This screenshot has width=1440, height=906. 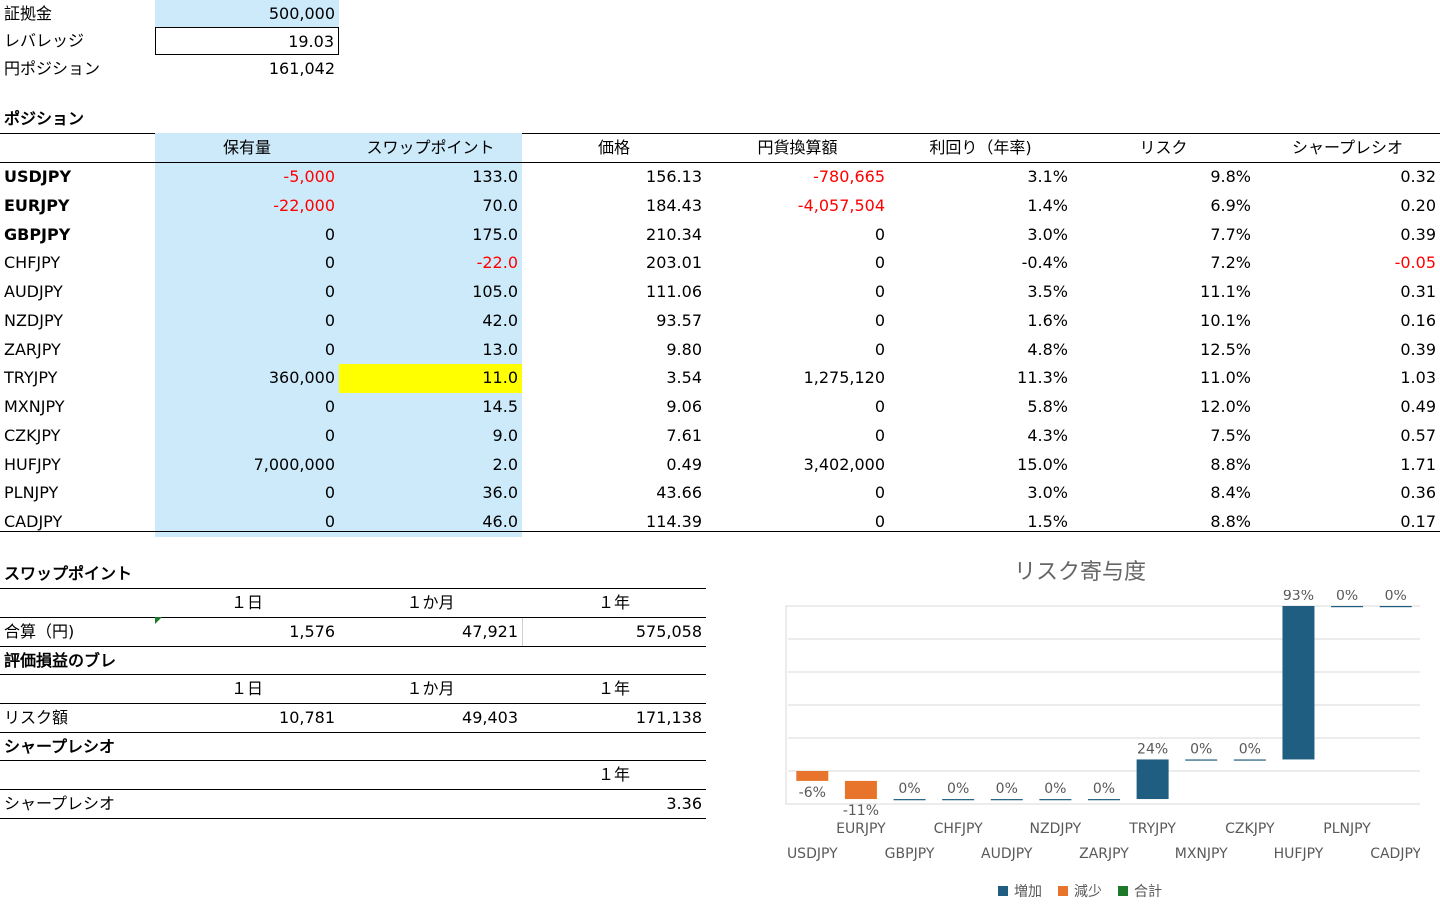 What do you see at coordinates (1163, 147) in the screenshot?
I see `header-risk: リスク` at bounding box center [1163, 147].